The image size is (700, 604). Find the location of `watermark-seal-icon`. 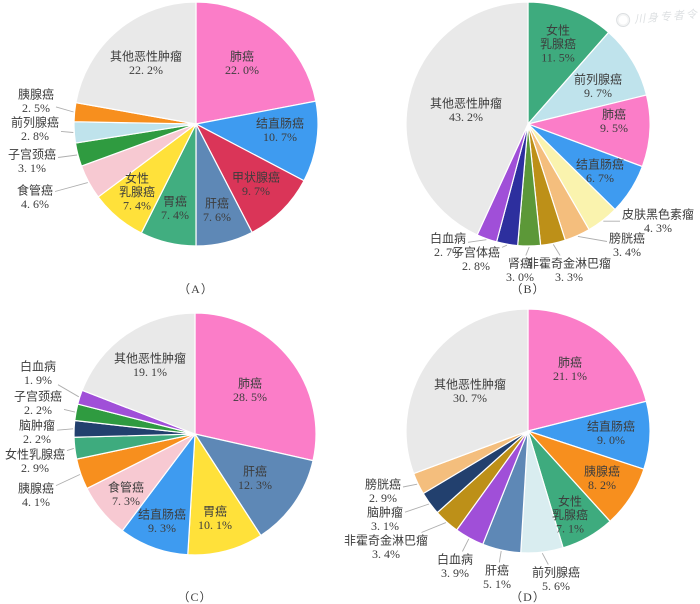

watermark-seal-icon is located at coordinates (623, 20).